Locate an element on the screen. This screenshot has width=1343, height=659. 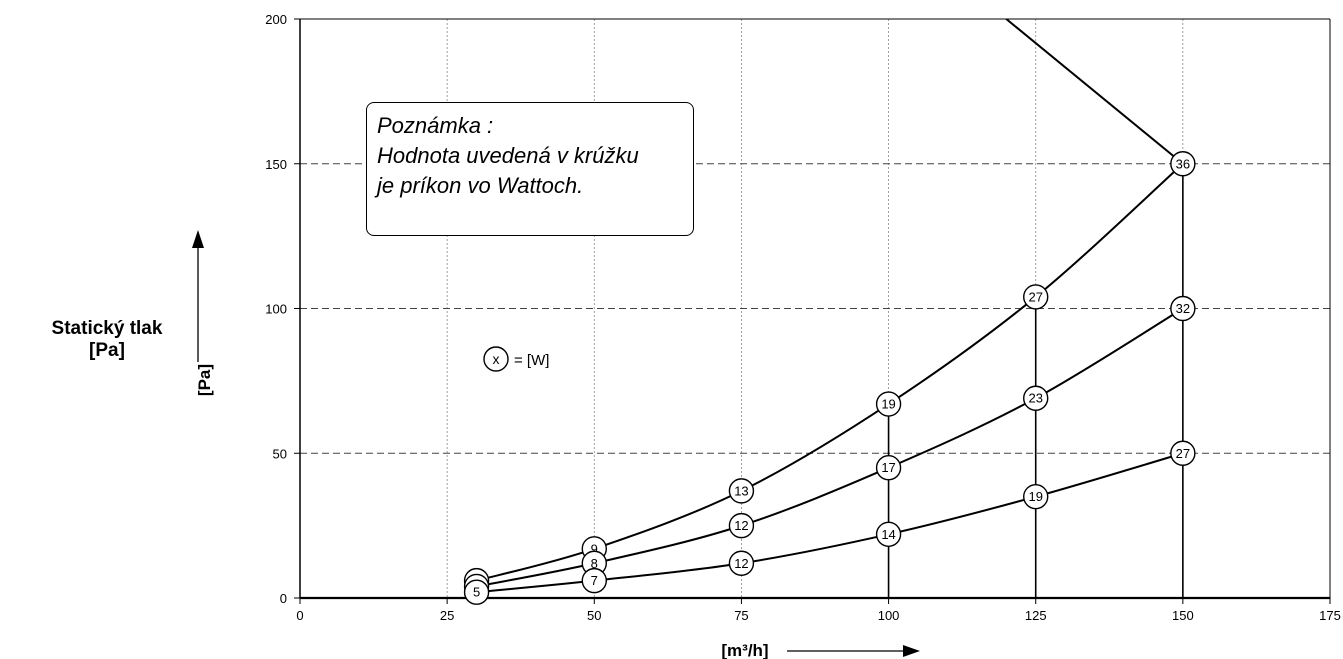
series-3-data-label-3: 12 is located at coordinates (741, 563).